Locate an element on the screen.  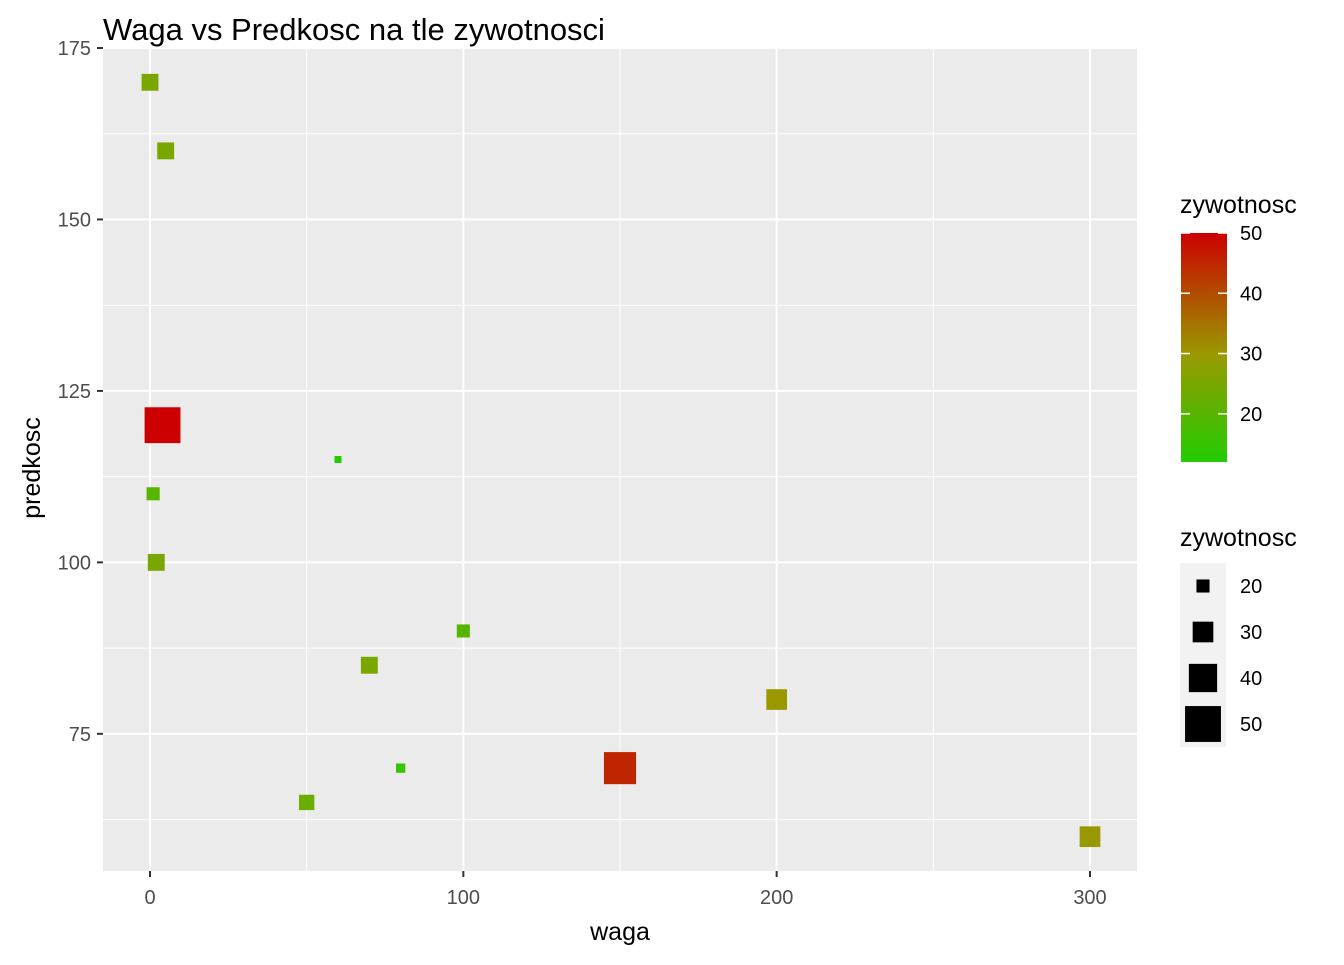
x-tick-label: 300 is located at coordinates (1089, 898).